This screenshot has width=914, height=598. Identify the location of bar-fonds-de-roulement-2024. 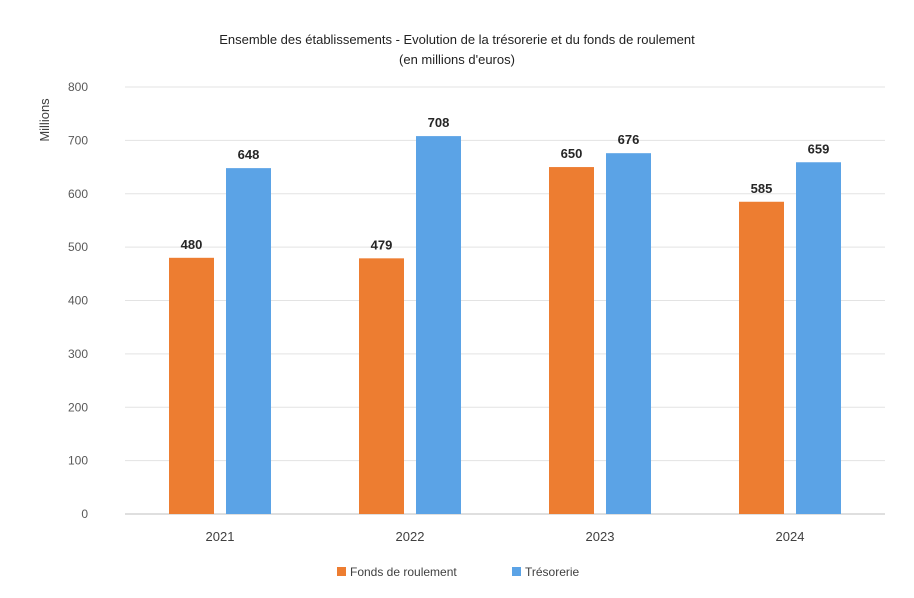
(761, 357).